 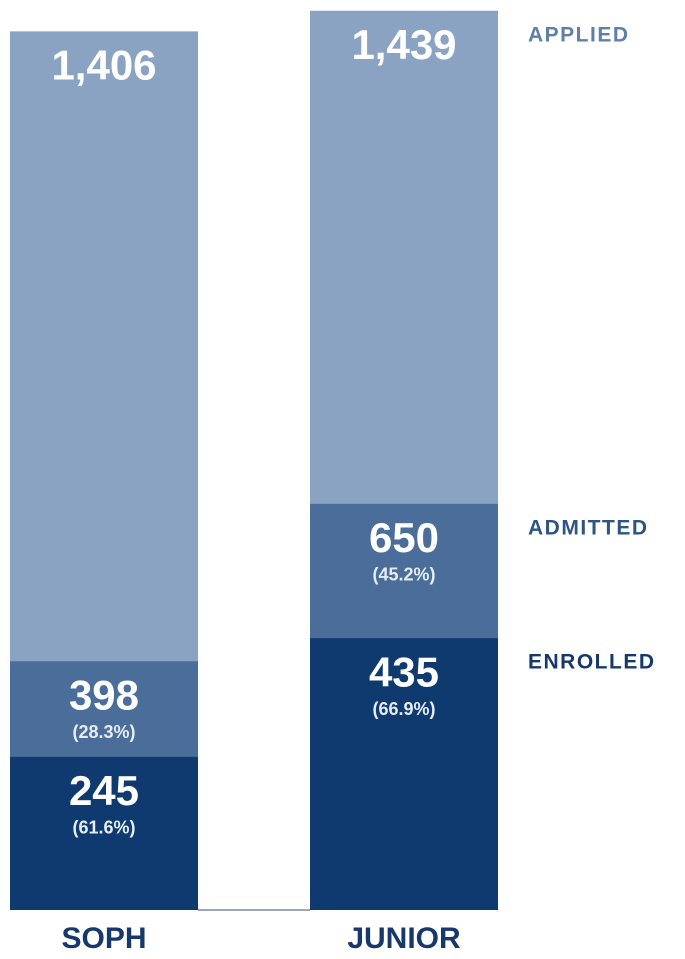 I want to click on x-tick-label: JUNIOR, so click(x=404, y=938).